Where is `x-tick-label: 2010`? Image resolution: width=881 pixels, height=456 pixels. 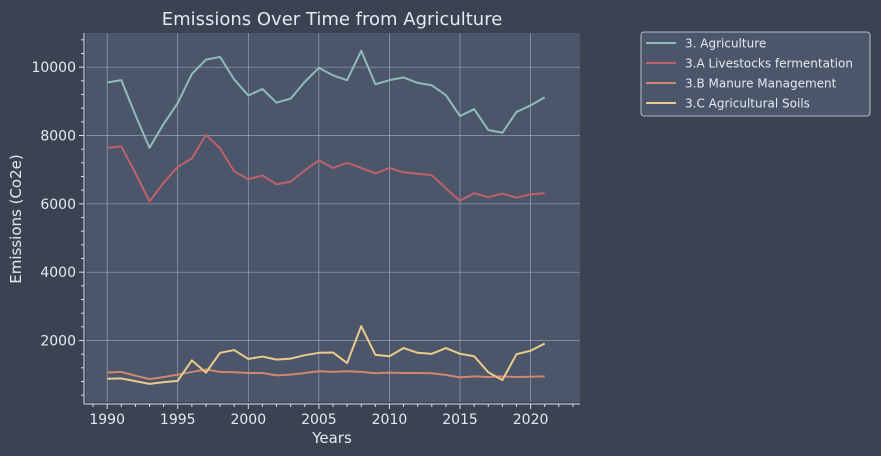 x-tick-label: 2010 is located at coordinates (390, 420).